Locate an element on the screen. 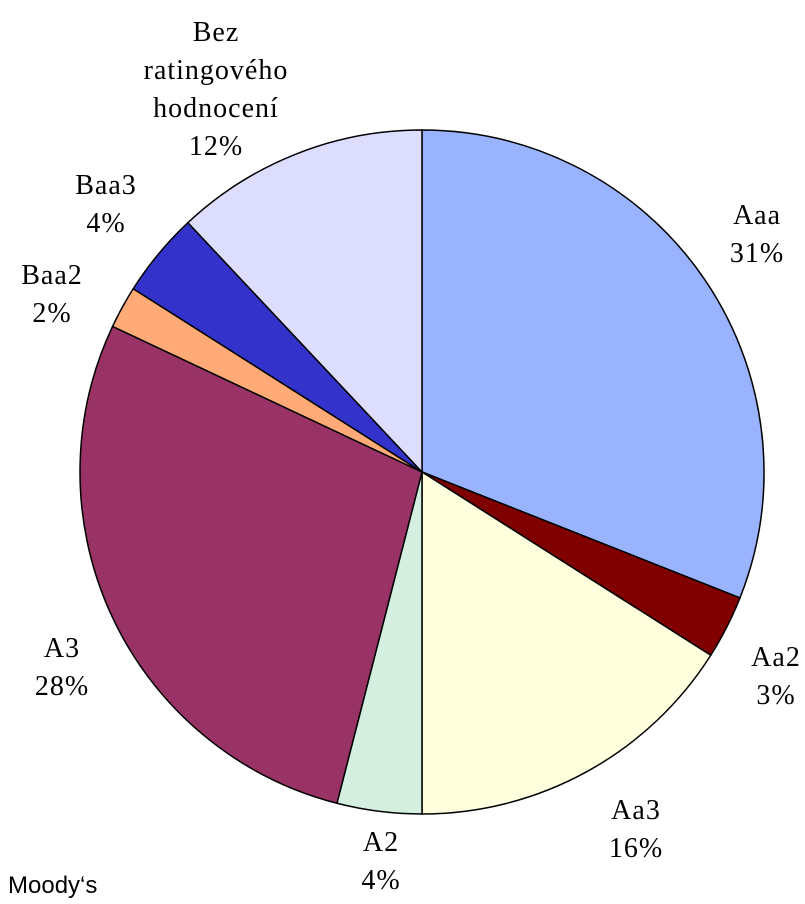 The height and width of the screenshot is (904, 805). value-label: 28% is located at coordinates (62, 686).